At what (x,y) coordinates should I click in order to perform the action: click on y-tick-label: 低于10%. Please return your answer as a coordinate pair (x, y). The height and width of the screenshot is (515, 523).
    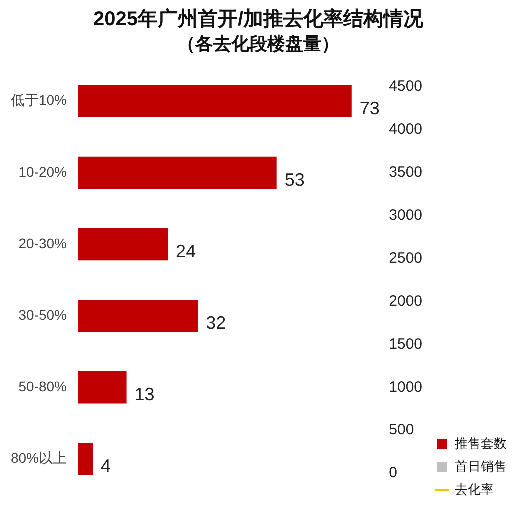
    Looking at the image, I should click on (39, 100).